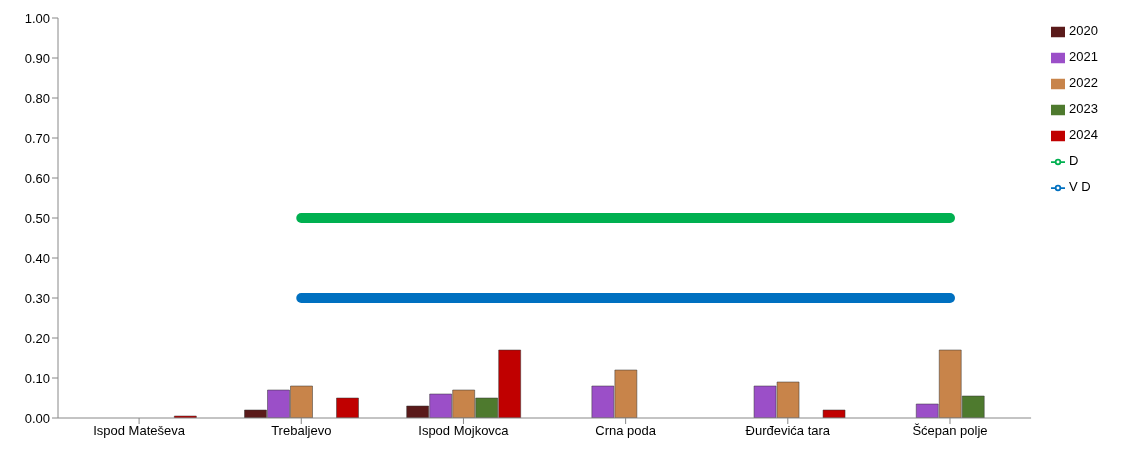 This screenshot has width=1129, height=461. I want to click on y-tick-label: 0.10, so click(37, 378).